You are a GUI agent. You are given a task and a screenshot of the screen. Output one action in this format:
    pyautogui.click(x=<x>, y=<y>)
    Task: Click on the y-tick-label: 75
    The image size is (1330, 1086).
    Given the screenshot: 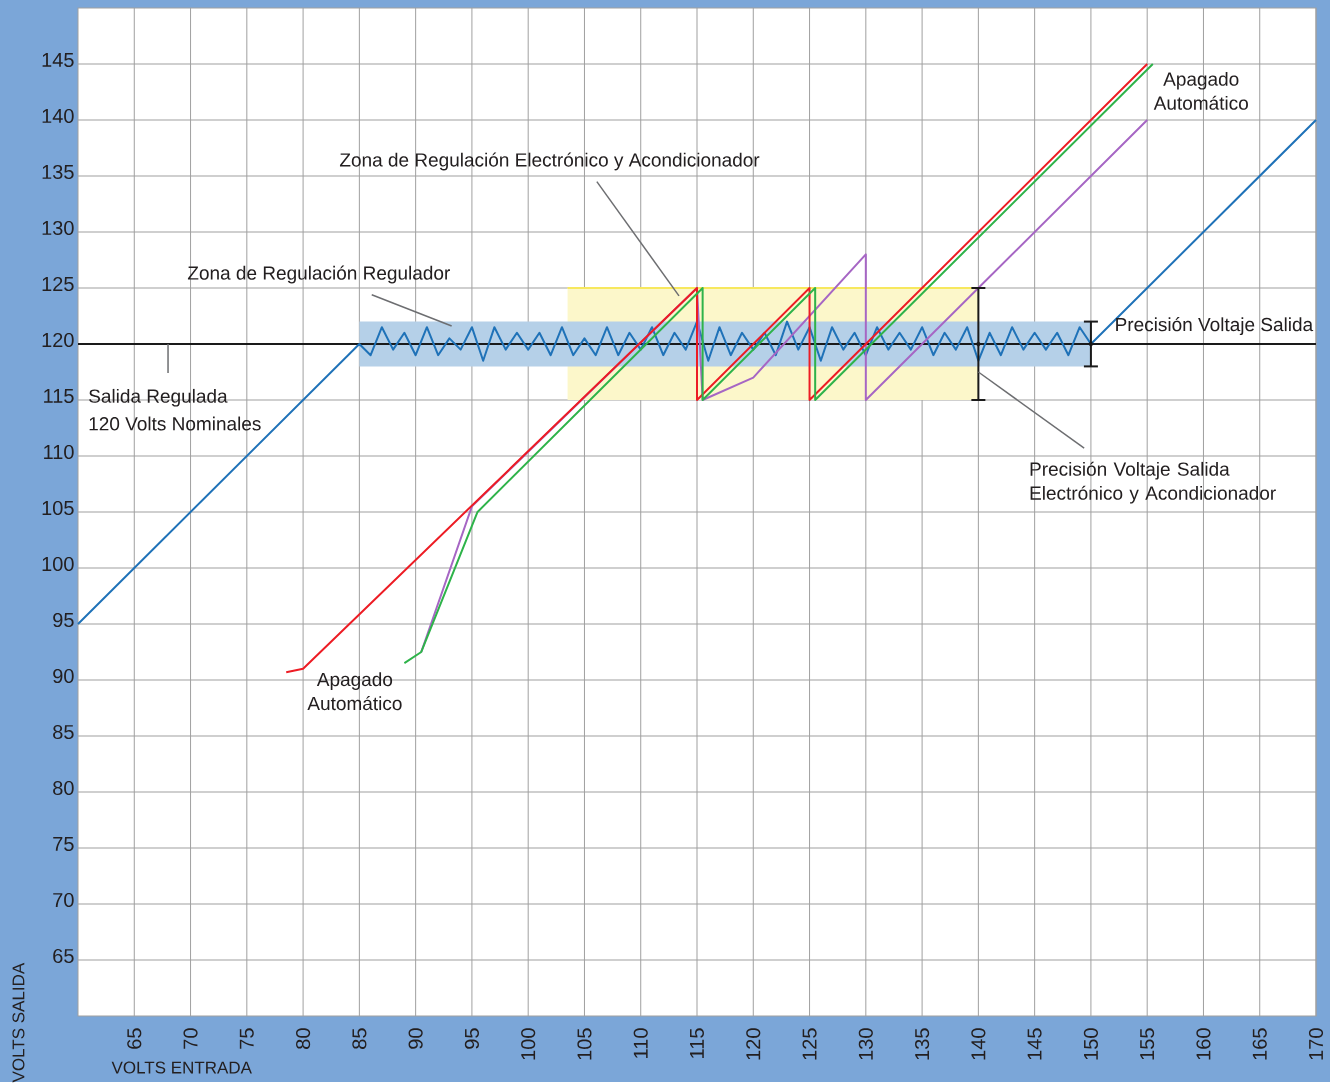 What is the action you would take?
    pyautogui.click(x=63, y=844)
    